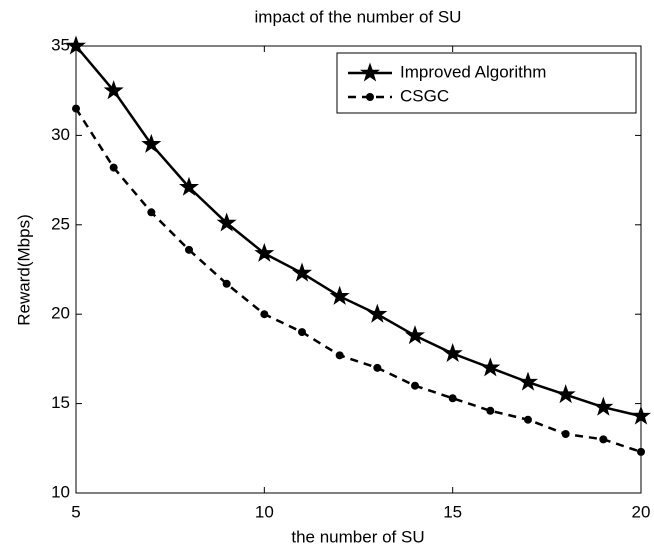  I want to click on x-tick-label: 15, so click(452, 511).